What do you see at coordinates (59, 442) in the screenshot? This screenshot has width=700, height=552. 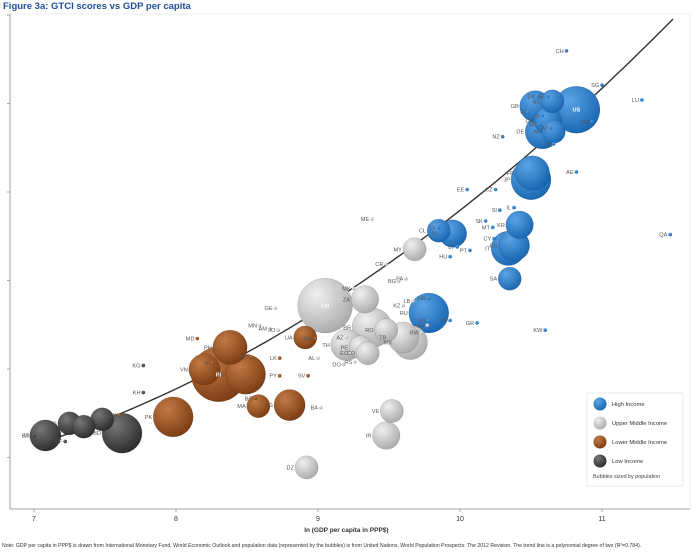 I see `point-label-bf: BF` at bounding box center [59, 442].